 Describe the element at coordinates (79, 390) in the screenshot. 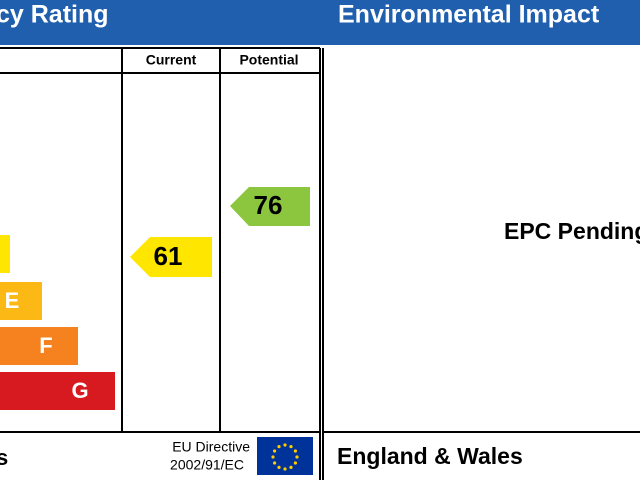

I see `band-letter: G` at that location.